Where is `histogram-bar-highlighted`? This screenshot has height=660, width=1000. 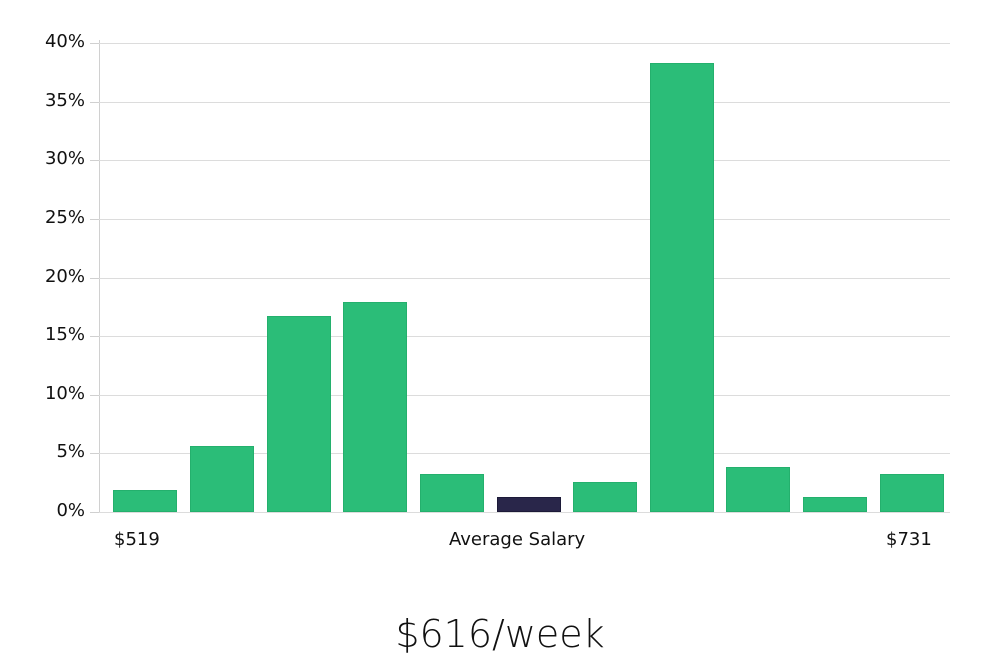 histogram-bar-highlighted is located at coordinates (528, 504).